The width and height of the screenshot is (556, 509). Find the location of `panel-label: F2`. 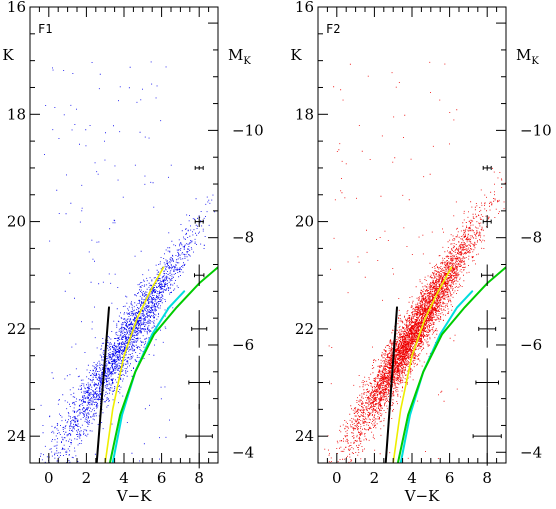

panel-label: F2 is located at coordinates (333, 29).